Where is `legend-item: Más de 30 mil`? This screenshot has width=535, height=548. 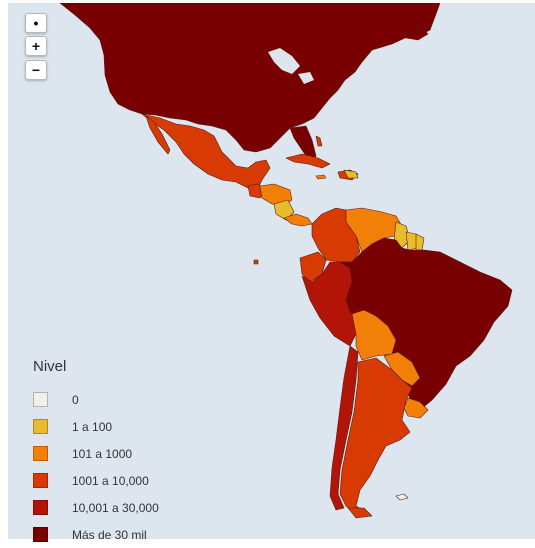 legend-item: Más de 30 mil is located at coordinates (96, 534).